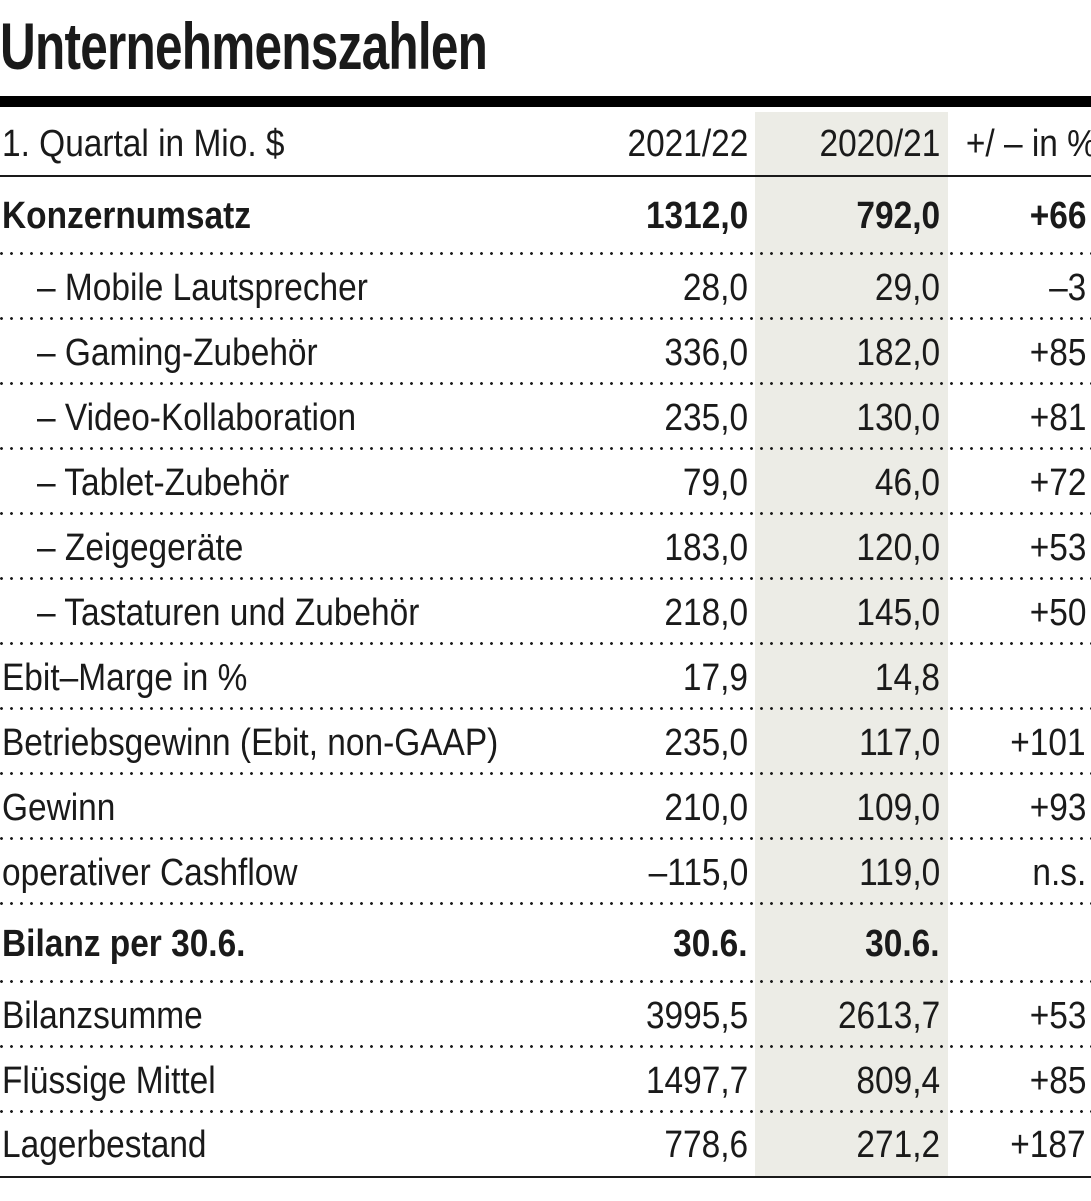  I want to click on row-value-2020-21-cell: 182,0, so click(848, 353).